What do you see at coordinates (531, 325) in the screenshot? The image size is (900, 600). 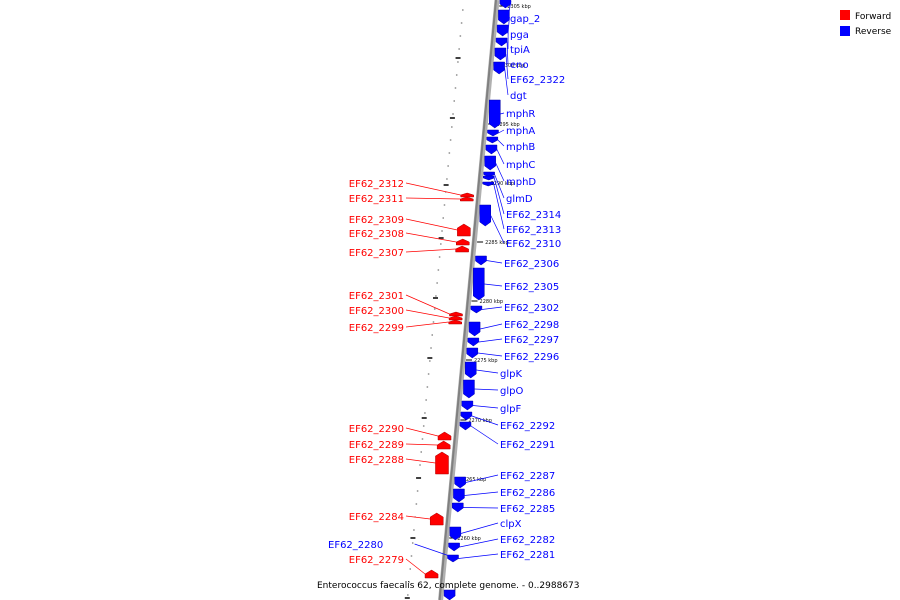 I see `gene-label-reverse: EF62_2298` at bounding box center [531, 325].